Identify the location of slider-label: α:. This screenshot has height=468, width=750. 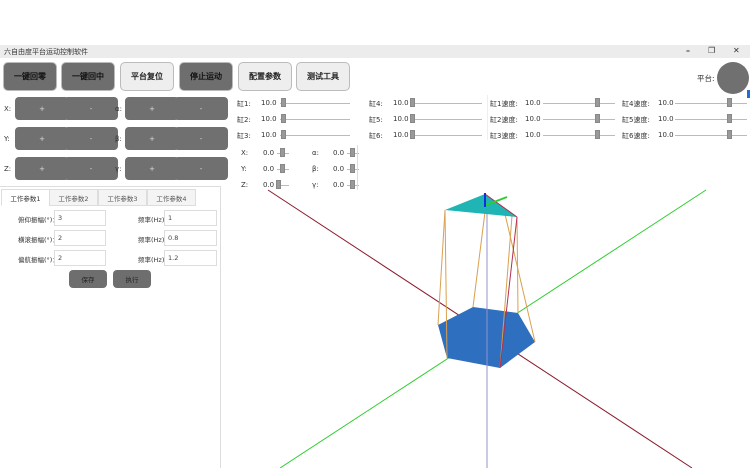
(315, 153).